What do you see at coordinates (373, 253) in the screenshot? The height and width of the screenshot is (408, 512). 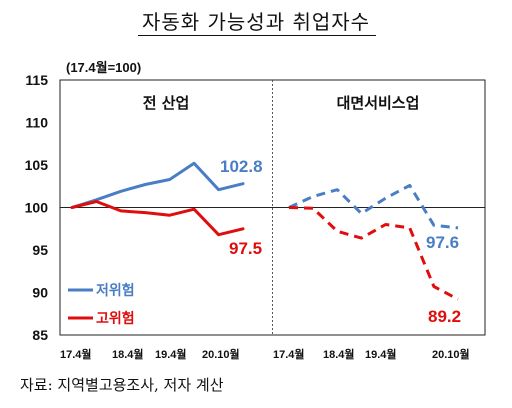 I see `series-line-p2-high-risk` at bounding box center [373, 253].